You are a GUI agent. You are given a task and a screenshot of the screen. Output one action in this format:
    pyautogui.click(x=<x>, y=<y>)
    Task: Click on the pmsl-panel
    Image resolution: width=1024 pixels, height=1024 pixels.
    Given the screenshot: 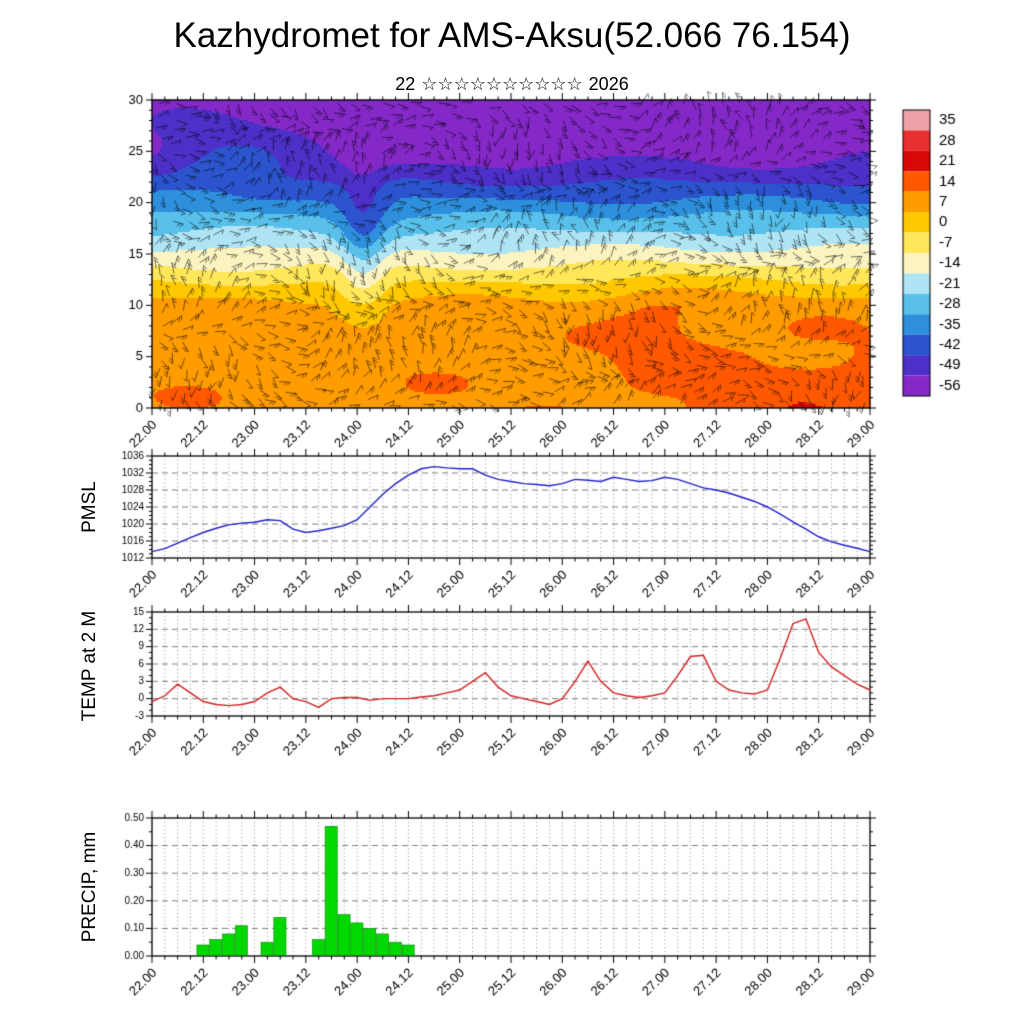 What is the action you would take?
    pyautogui.click(x=511, y=507)
    